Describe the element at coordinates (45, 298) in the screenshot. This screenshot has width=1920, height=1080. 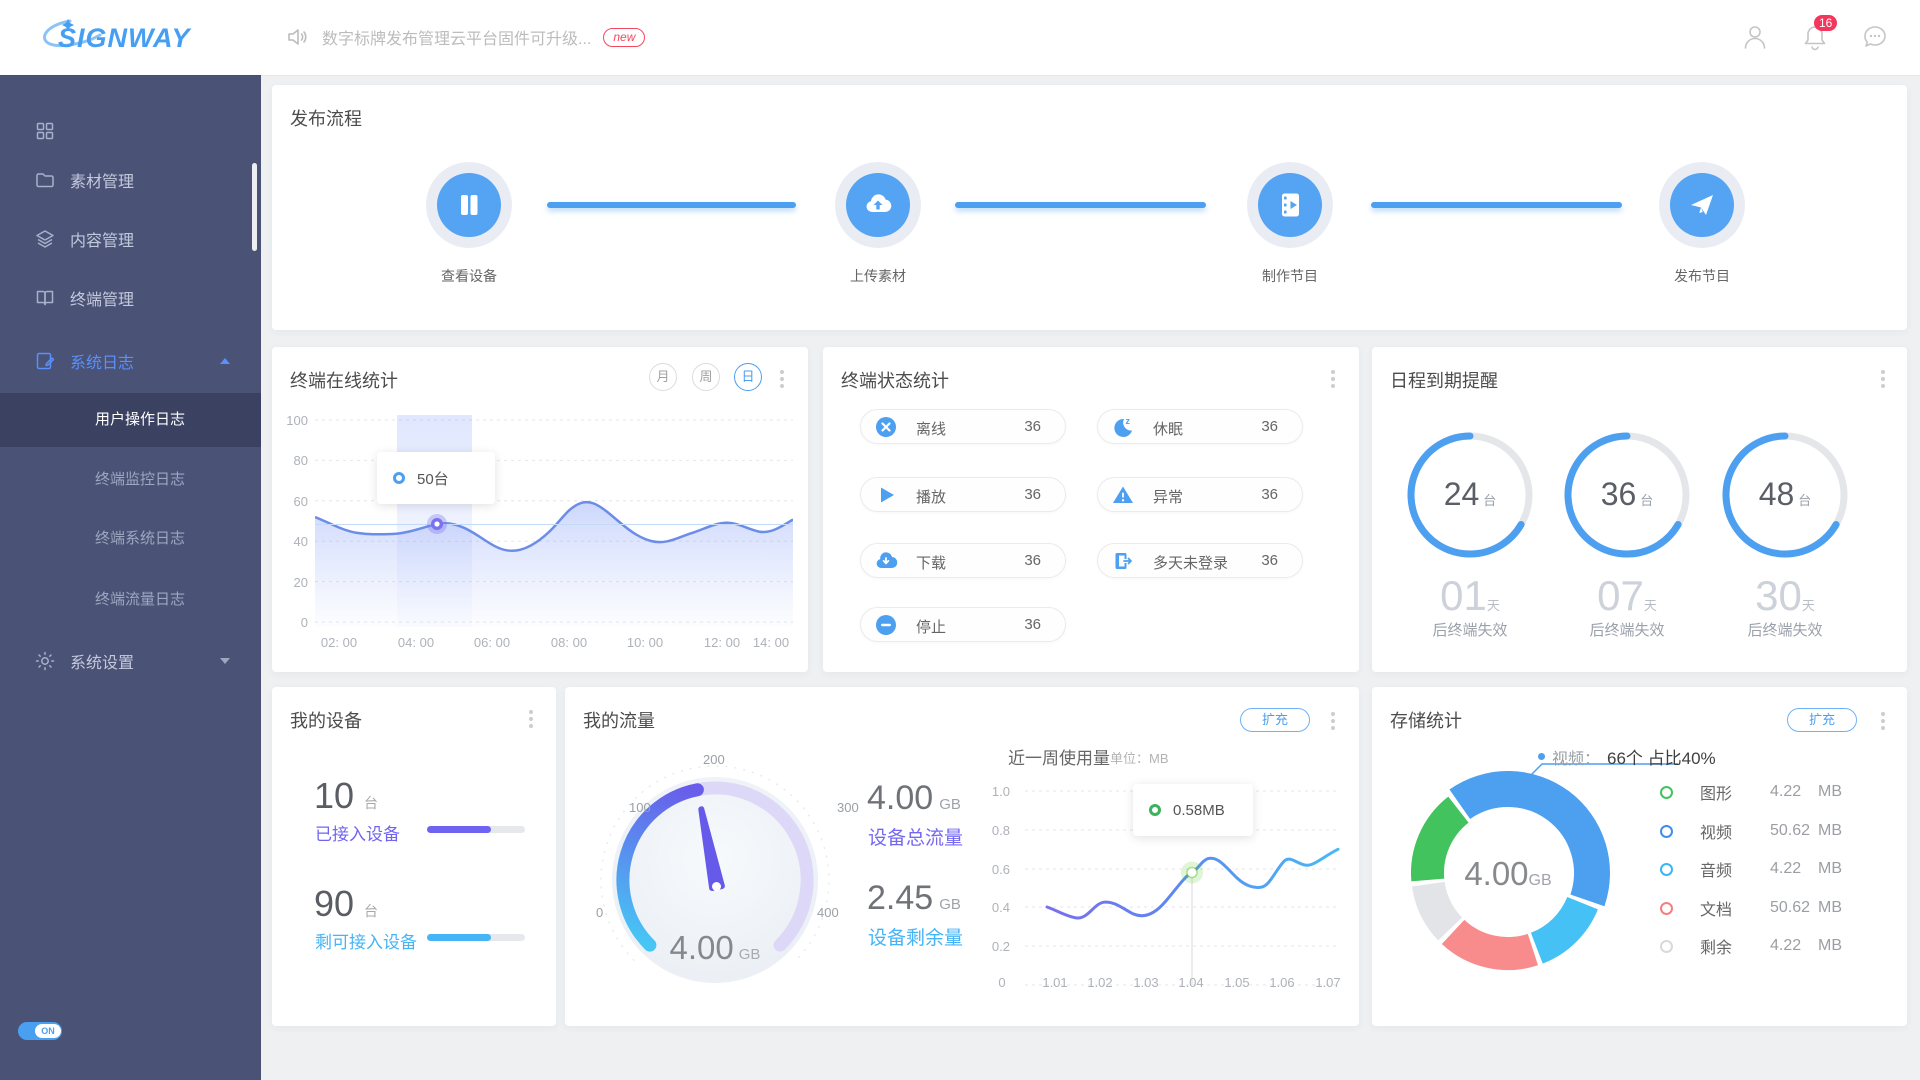
I see `book-icon` at that location.